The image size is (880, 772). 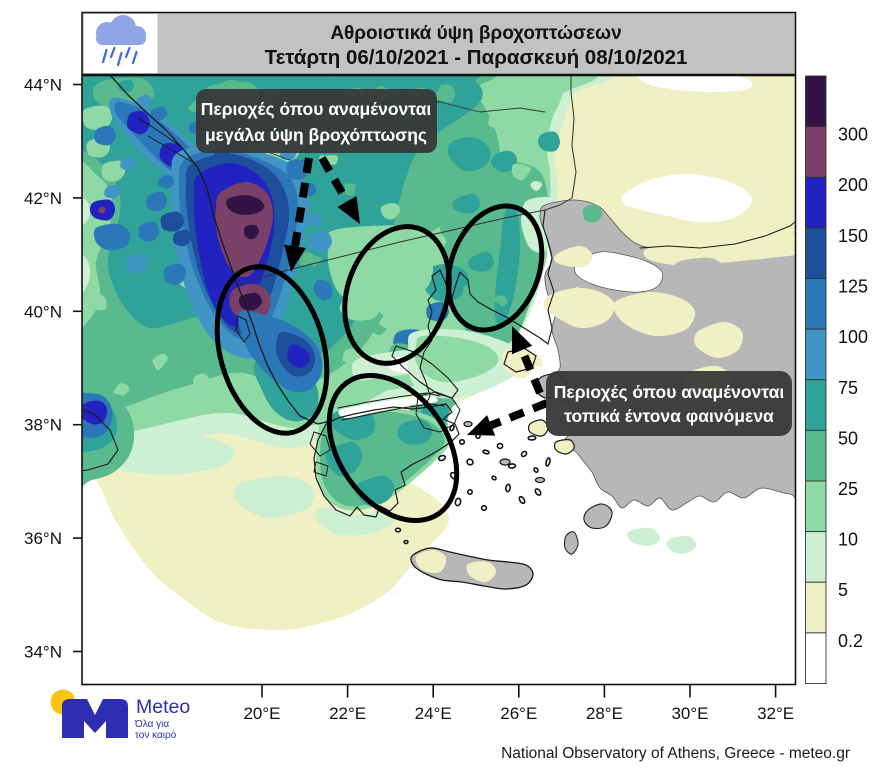 What do you see at coordinates (689, 713) in the screenshot?
I see `svg-text: 30°E` at bounding box center [689, 713].